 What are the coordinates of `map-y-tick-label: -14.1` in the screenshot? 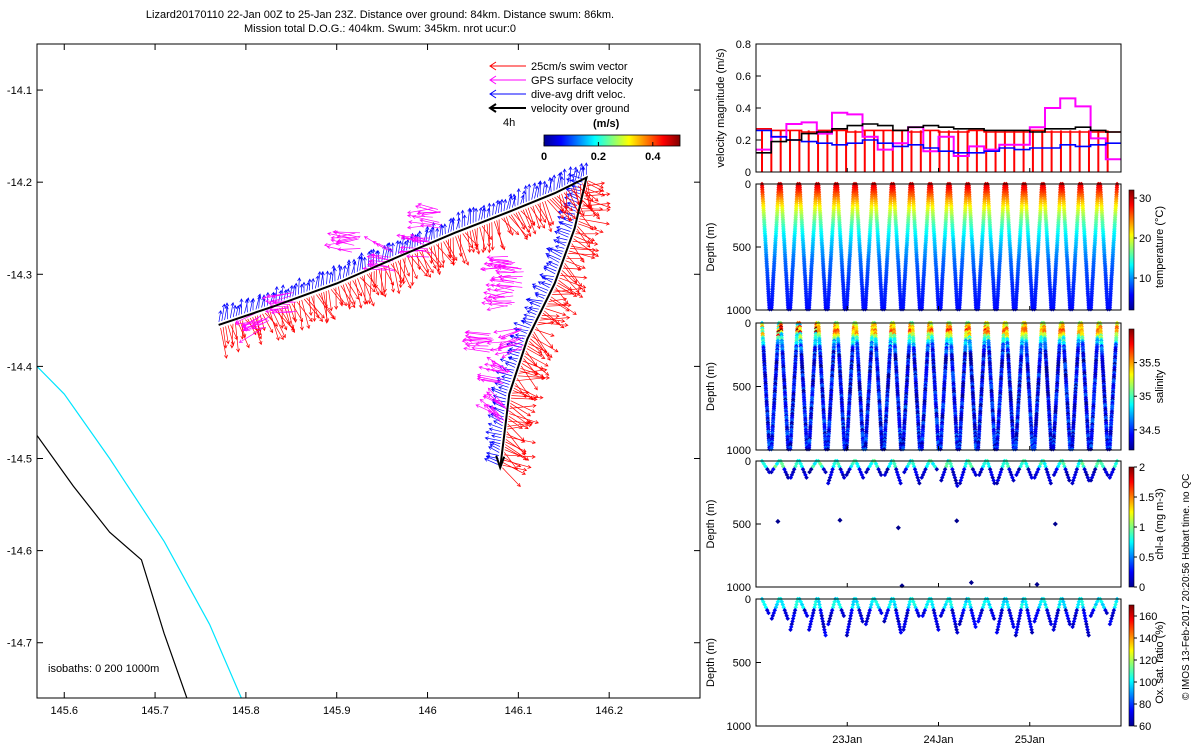 It's located at (19, 91).